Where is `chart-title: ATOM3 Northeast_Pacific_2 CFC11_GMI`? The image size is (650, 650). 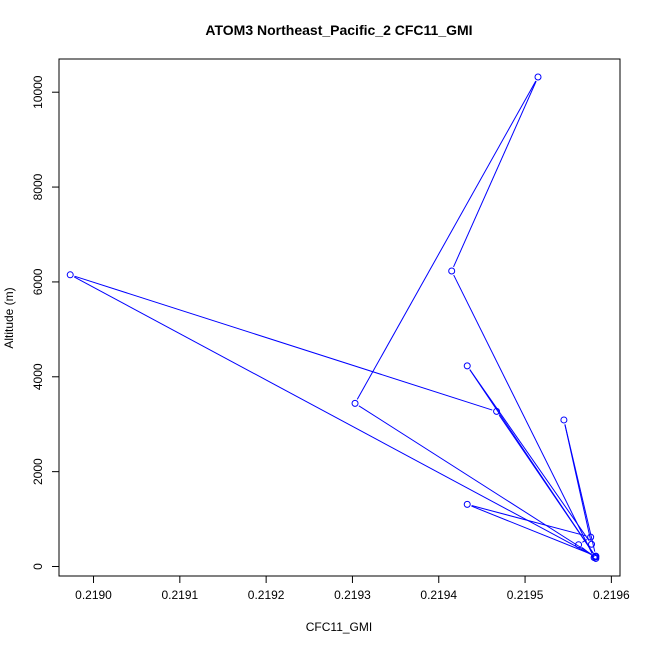
chart-title: ATOM3 Northeast_Pacific_2 CFC11_GMI is located at coordinates (338, 30).